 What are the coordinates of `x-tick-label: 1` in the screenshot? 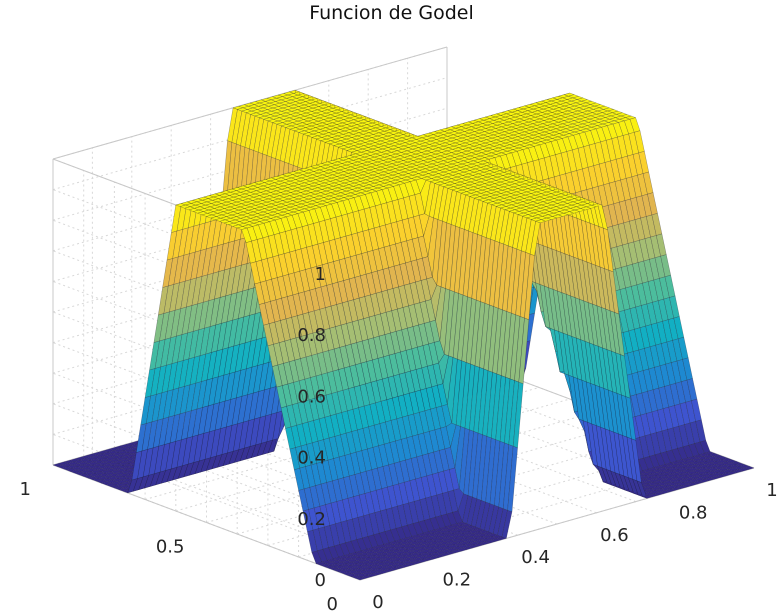 It's located at (771, 490).